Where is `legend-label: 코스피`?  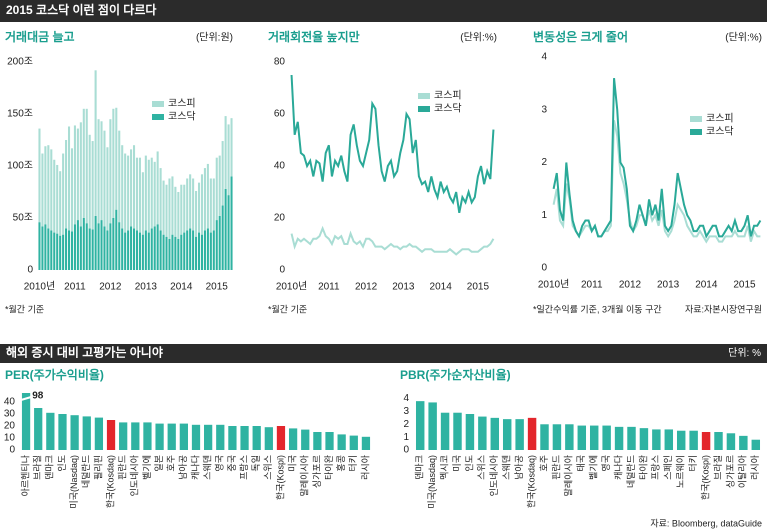
legend-label: 코스피 is located at coordinates (182, 104).